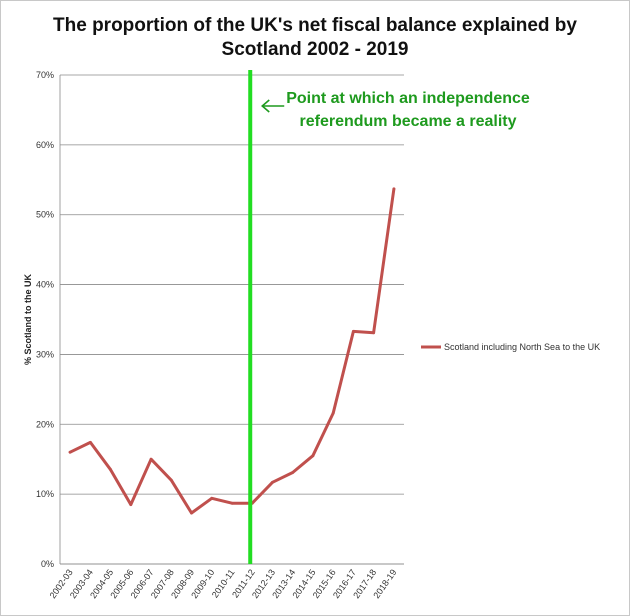 The width and height of the screenshot is (630, 616). I want to click on y-tick-label: 0%, so click(47, 564).